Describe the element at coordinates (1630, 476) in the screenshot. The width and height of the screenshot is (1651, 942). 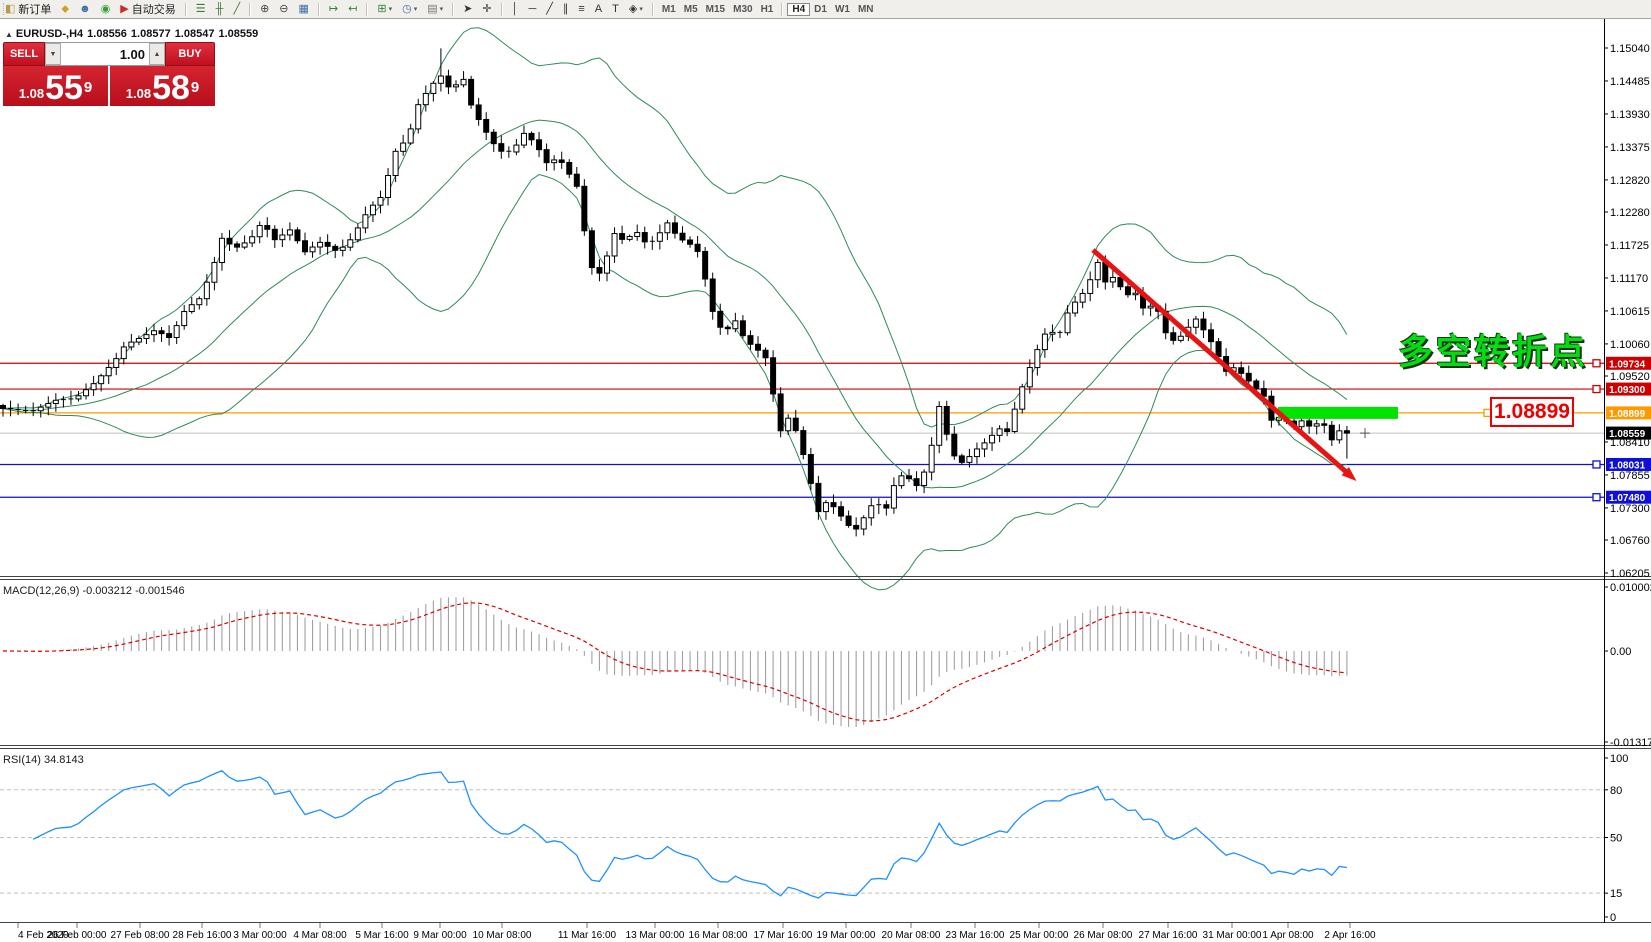
I see `price-axis-label: 1.07855` at that location.